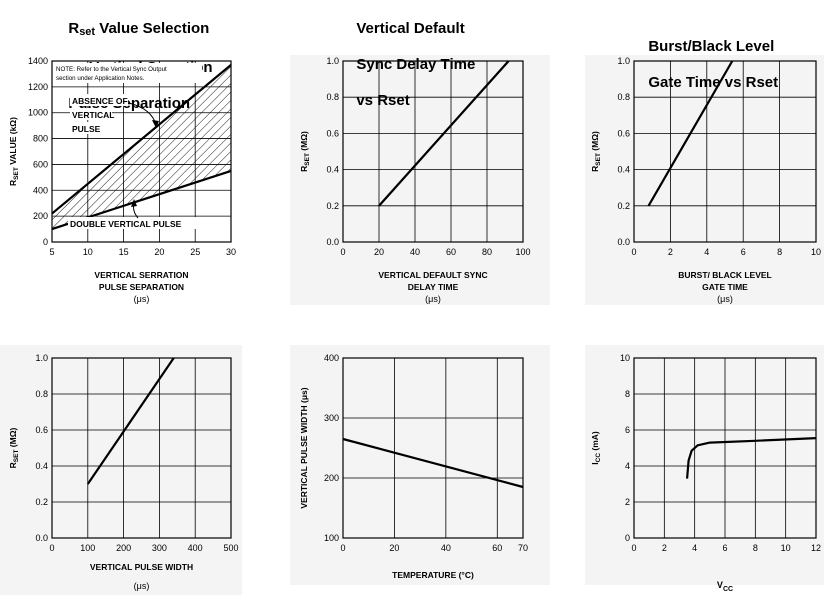 This screenshot has width=824, height=595. What do you see at coordinates (332, 133) in the screenshot?
I see `y-tick-label-c2: 0.6` at bounding box center [332, 133].